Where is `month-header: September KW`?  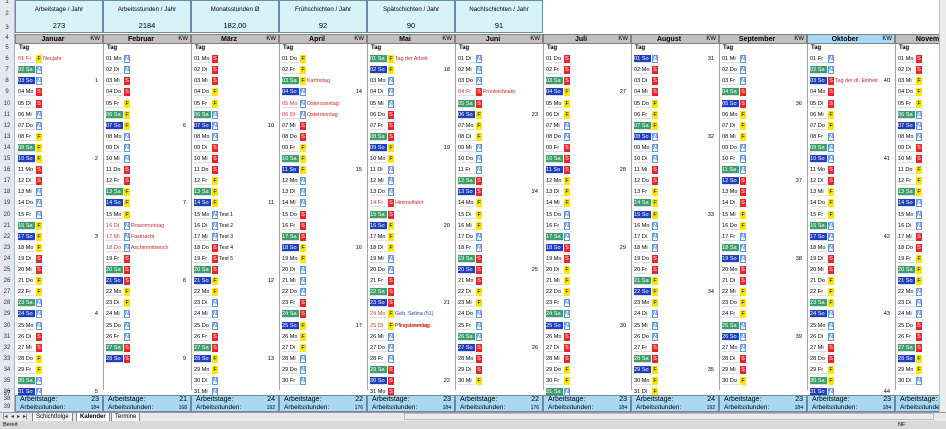 month-header: September KW is located at coordinates (763, 39).